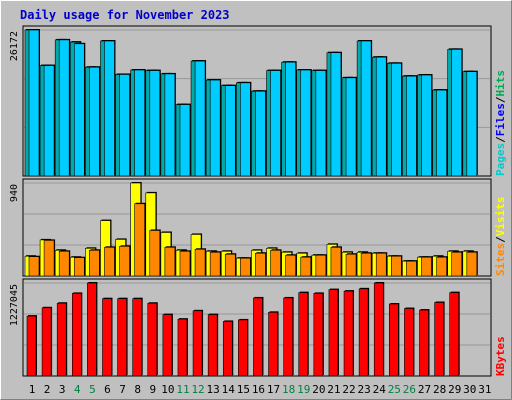 The height and width of the screenshot is (400, 512). I want to click on legend-label: Hits, so click(500, 83).